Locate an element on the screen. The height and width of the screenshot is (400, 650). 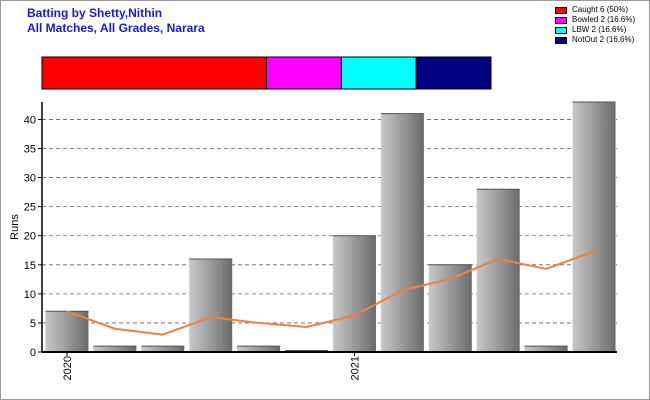
y-tick-label-35: 35 is located at coordinates (30, 150).